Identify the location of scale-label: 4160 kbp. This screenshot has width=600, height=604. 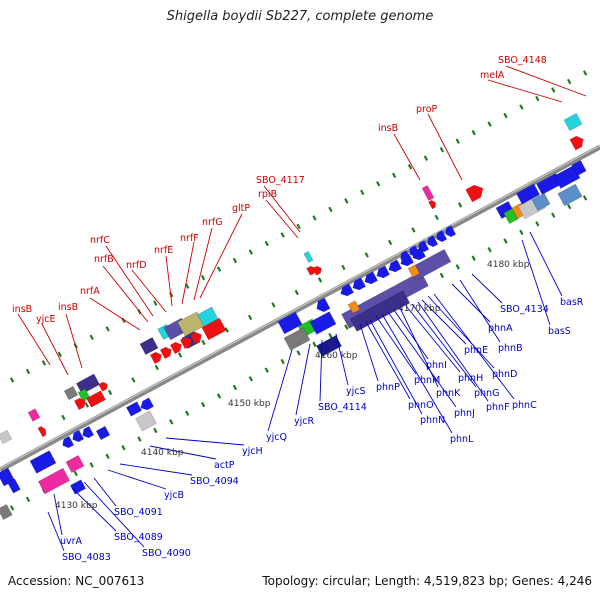
(336, 356).